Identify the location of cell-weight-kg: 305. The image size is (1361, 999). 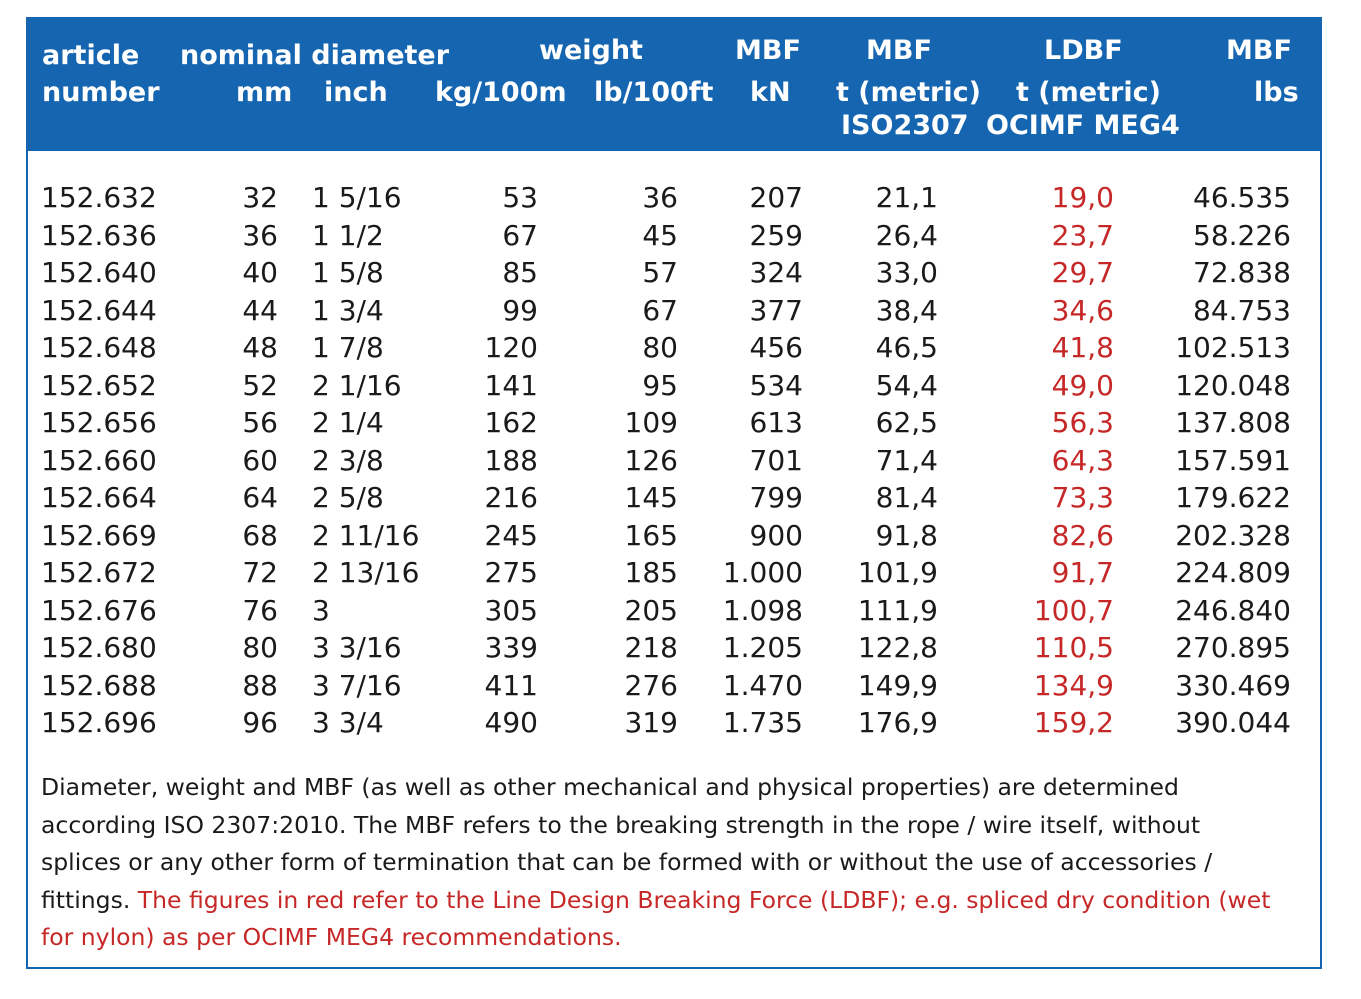
(511, 610).